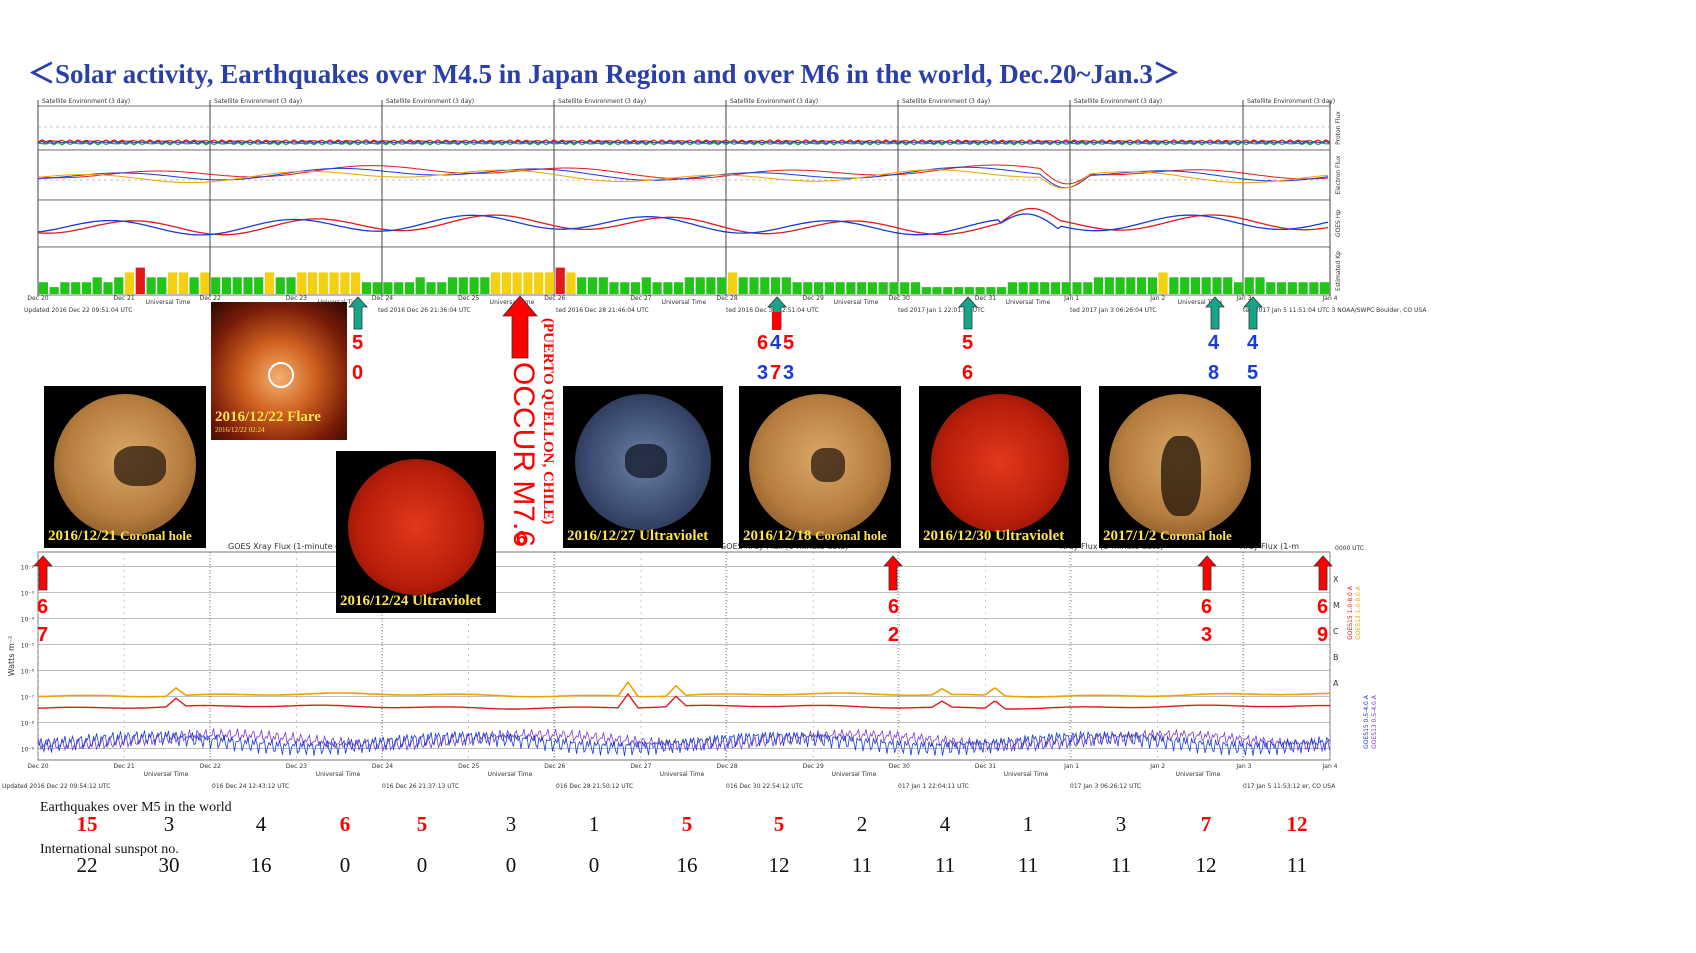  What do you see at coordinates (250, 786) in the screenshot?
I see `xray-updated-text: 016 Dec 24 12:43:12 UTC` at bounding box center [250, 786].